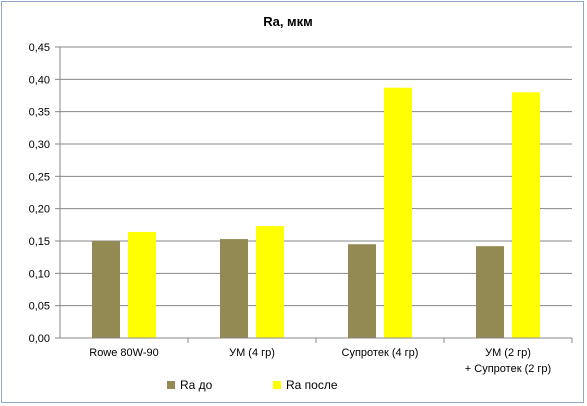 This screenshot has width=587, height=406. What do you see at coordinates (39, 80) in the screenshot?
I see `y-tick-label: 0,40` at bounding box center [39, 80].